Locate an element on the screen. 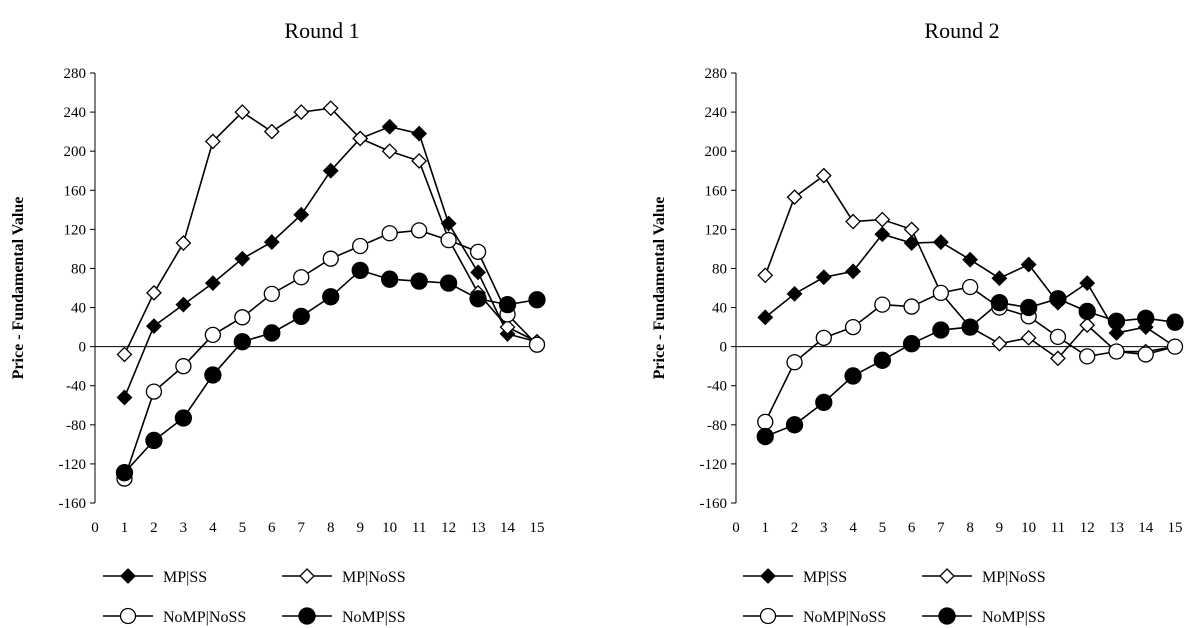 The height and width of the screenshot is (628, 1188). x-tick-label: 6 is located at coordinates (272, 528).